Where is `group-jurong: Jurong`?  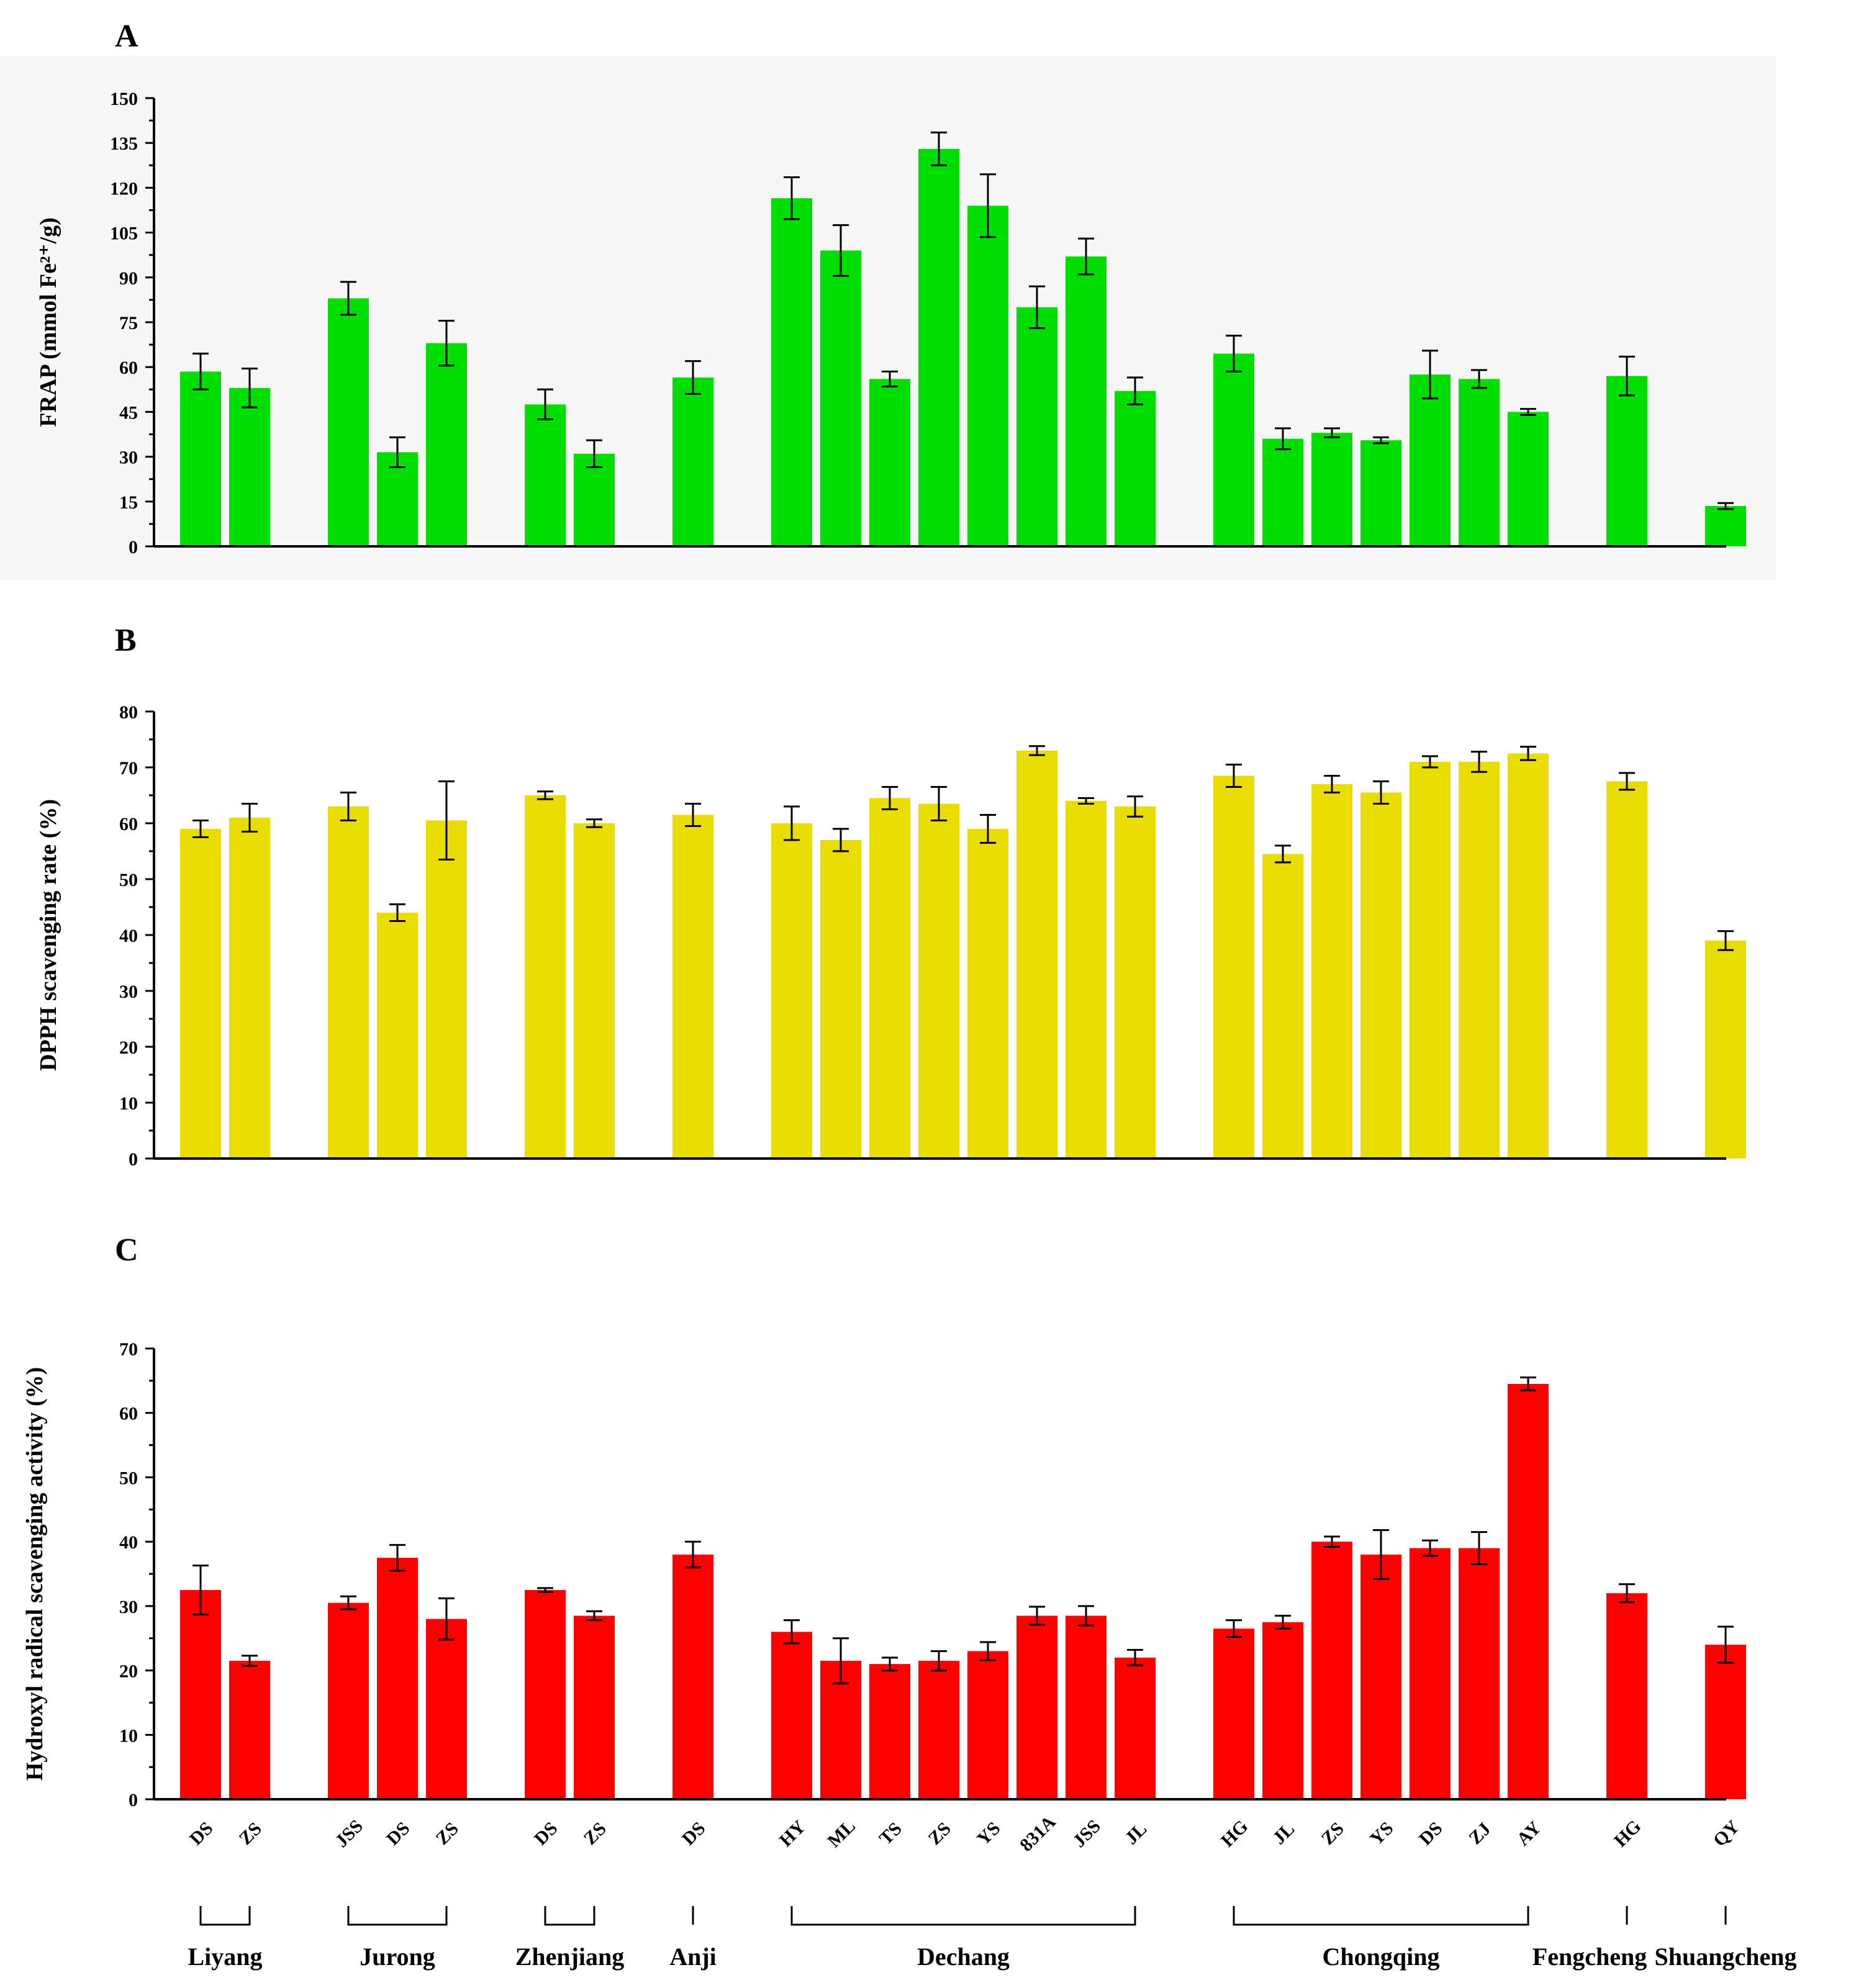
group-jurong: Jurong is located at coordinates (397, 1939).